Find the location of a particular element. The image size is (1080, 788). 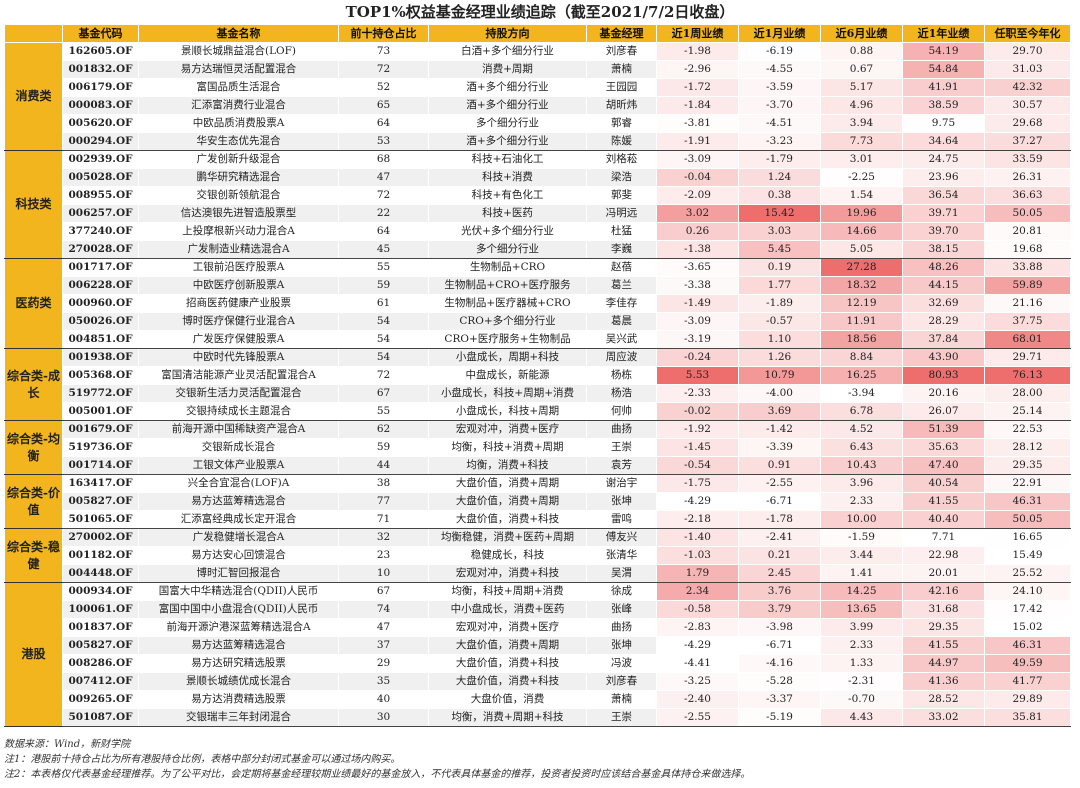

cell-code: 006257.OF is located at coordinates (100, 213).